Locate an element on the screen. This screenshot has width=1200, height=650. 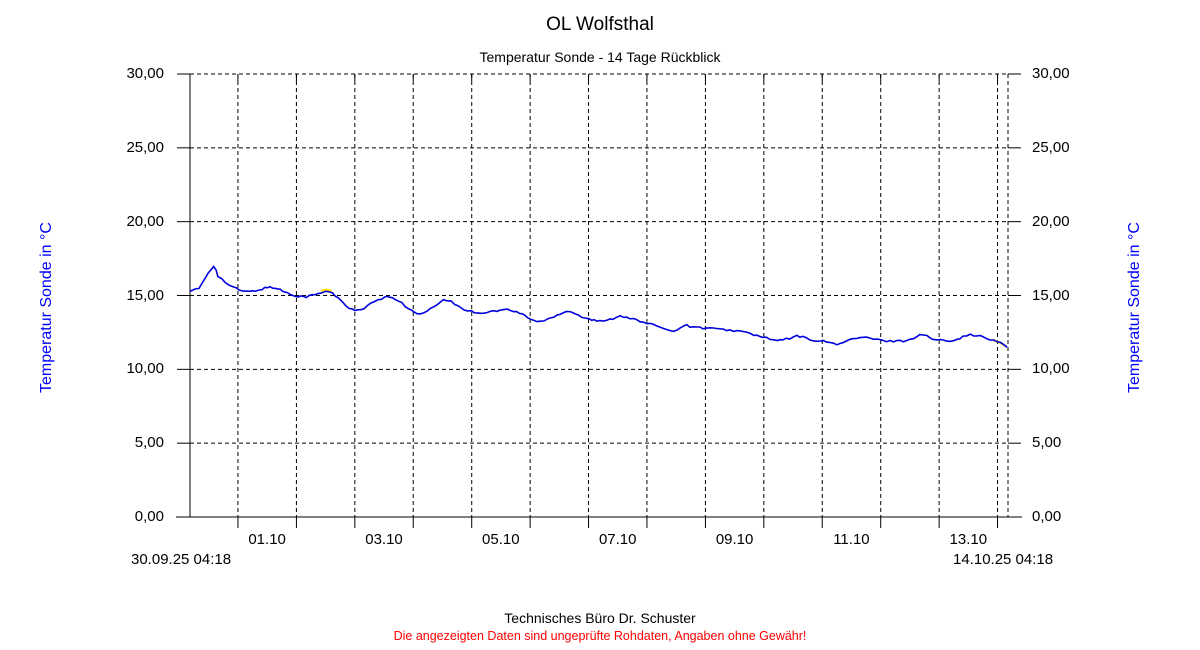
x-tick-label: 01.10 is located at coordinates (267, 539).